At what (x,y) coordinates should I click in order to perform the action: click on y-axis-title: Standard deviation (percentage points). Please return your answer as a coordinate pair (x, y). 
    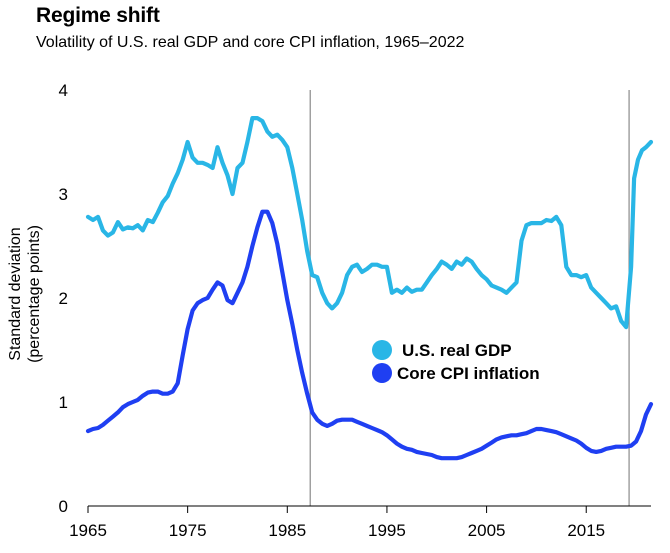
    Looking at the image, I should click on (25, 294).